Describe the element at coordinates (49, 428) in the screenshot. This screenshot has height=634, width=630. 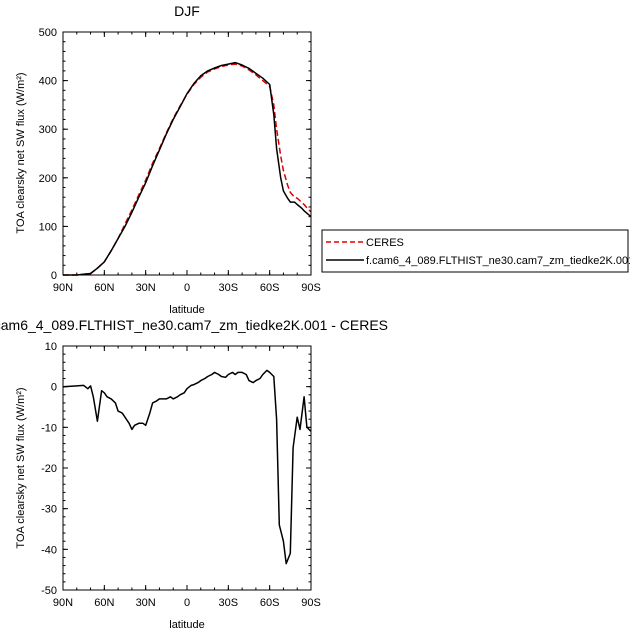
I see `y-tick-label: -10` at that location.